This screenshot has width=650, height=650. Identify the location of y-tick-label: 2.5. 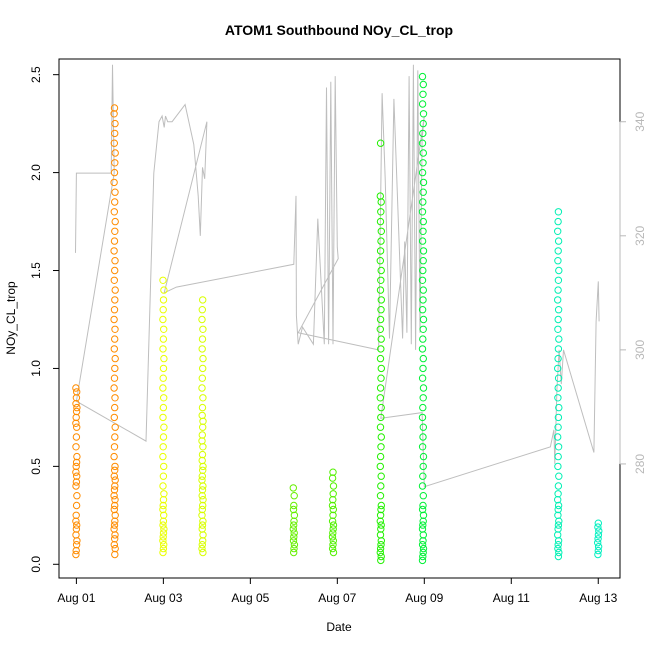
(36, 74).